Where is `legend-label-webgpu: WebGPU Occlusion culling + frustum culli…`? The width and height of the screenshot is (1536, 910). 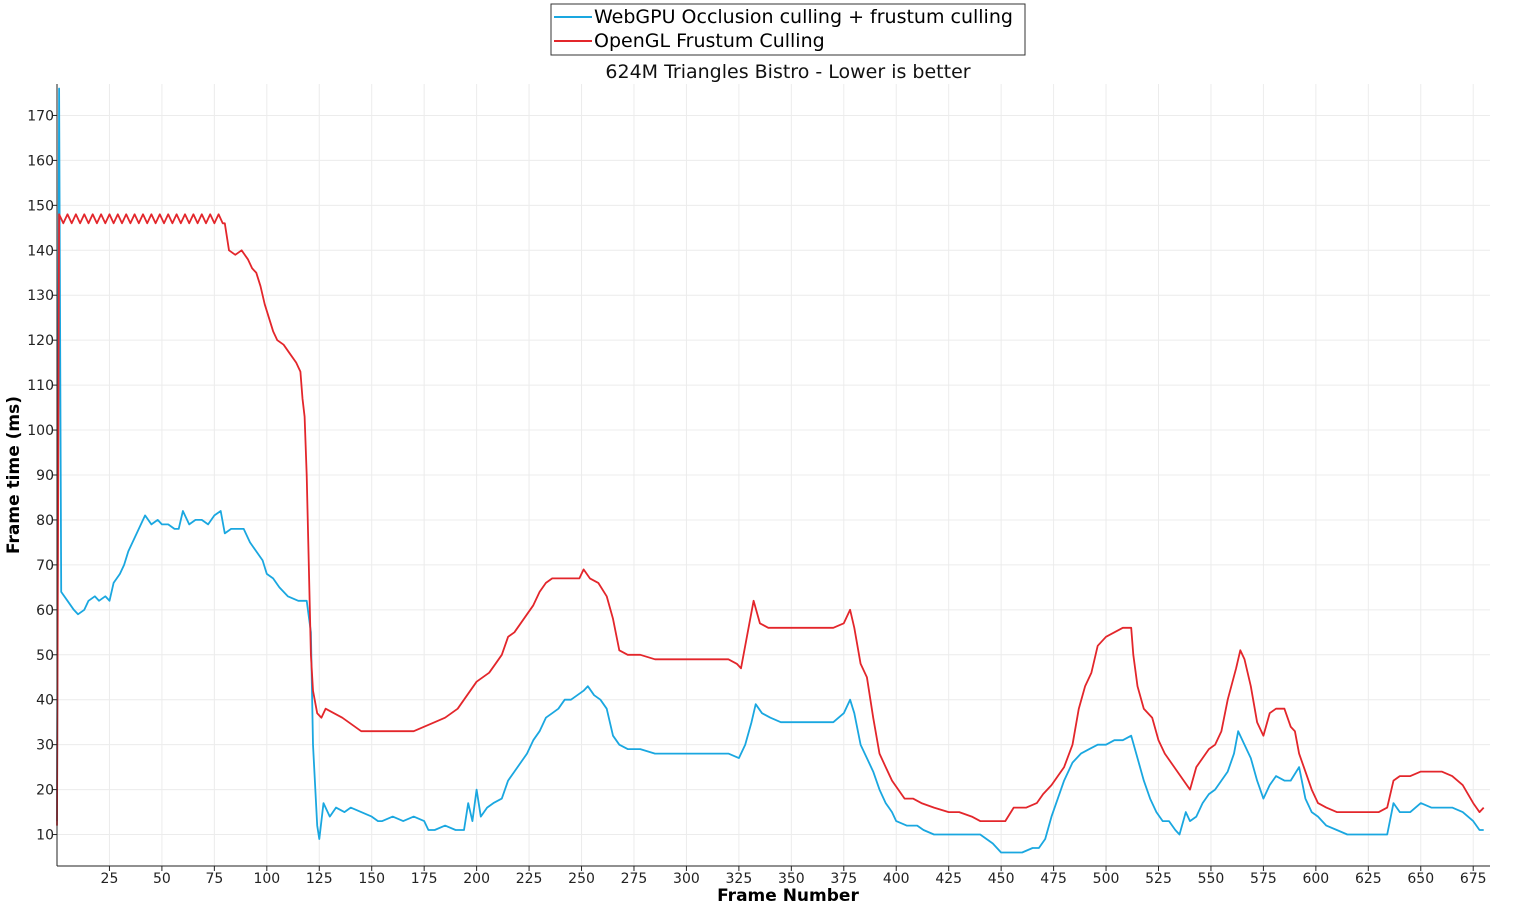
legend-label-webgpu: WebGPU Occlusion culling + frustum culli… is located at coordinates (803, 17).